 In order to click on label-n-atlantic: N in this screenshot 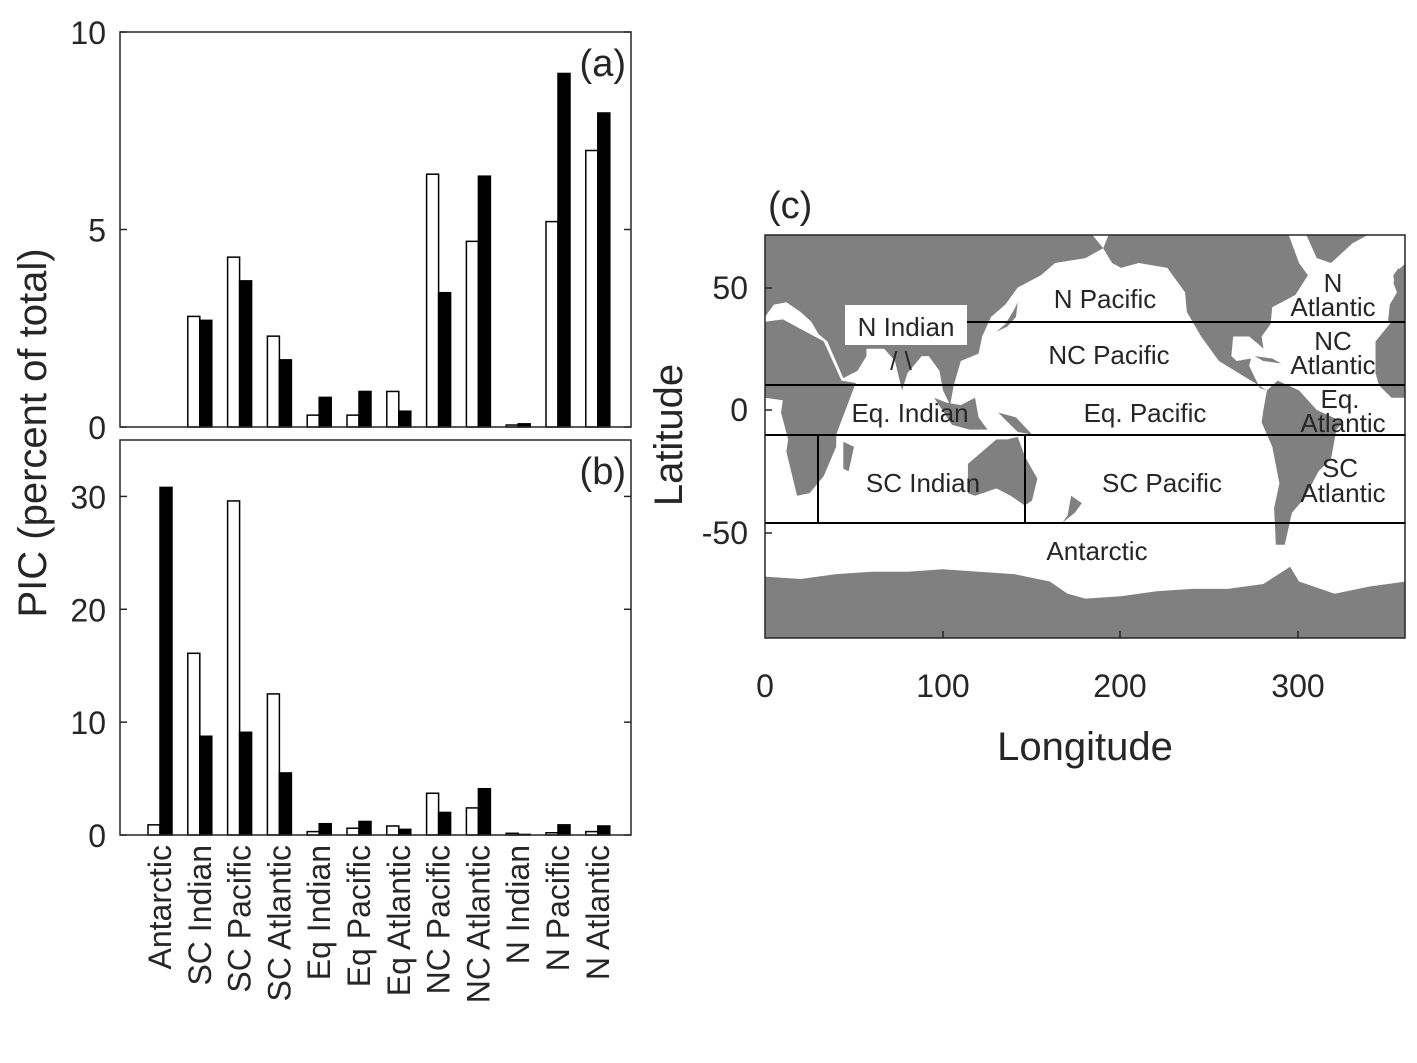, I will do `click(1333, 283)`.